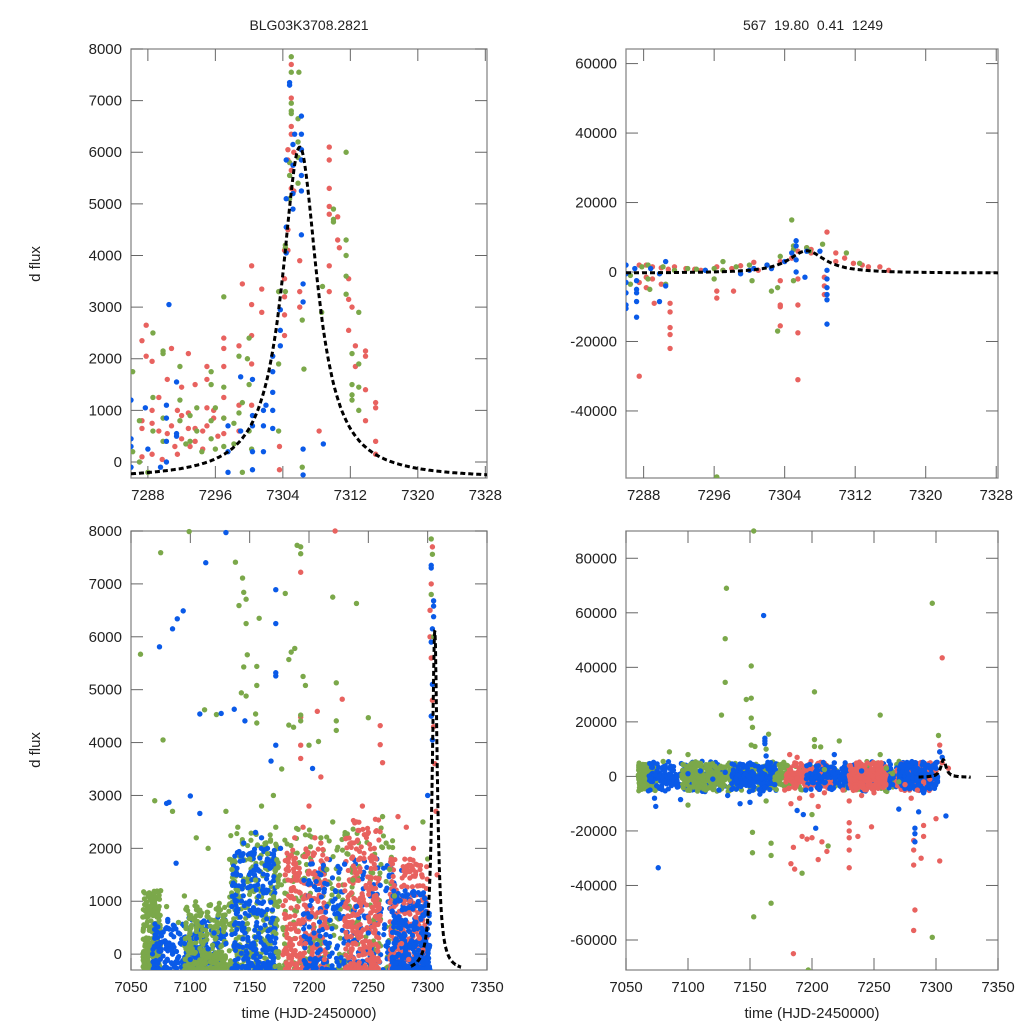 Image resolution: width=1024 pixels, height=1024 pixels. I want to click on x-tick-label: 7050, so click(130, 987).